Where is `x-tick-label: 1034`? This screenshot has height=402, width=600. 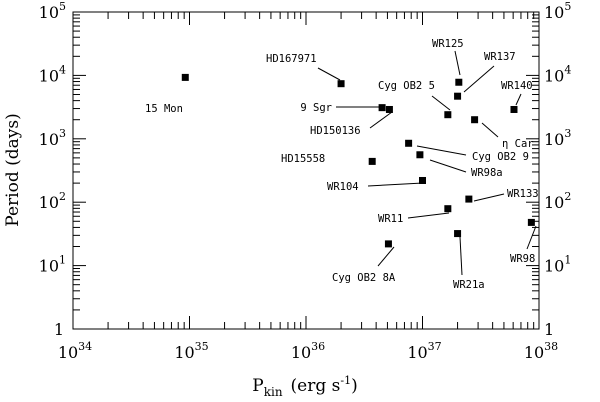 x-tick-label: 1034 is located at coordinates (75, 351).